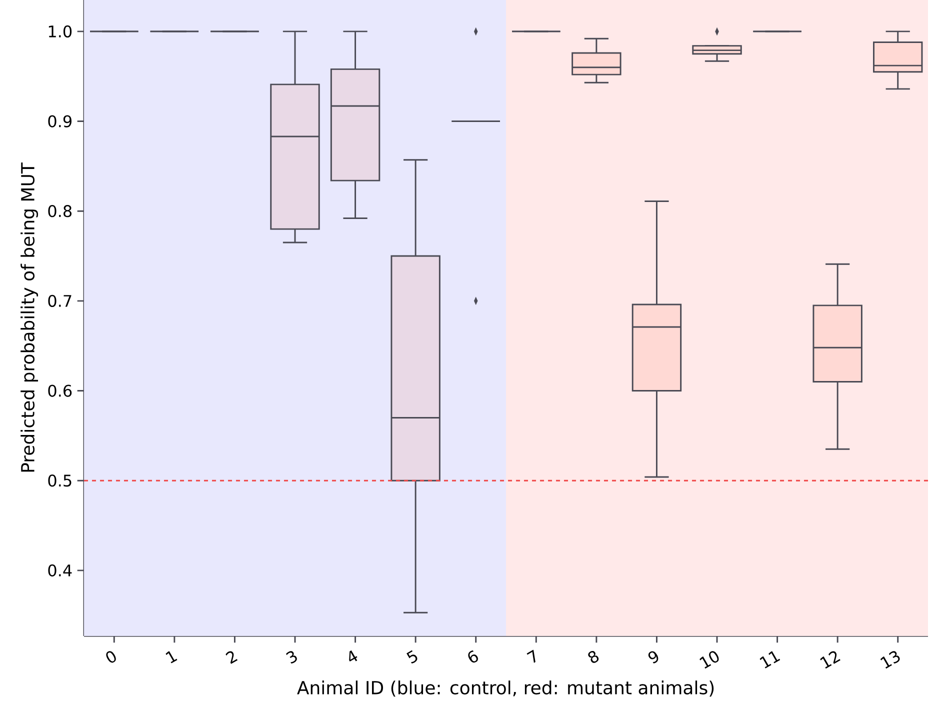  What do you see at coordinates (232, 657) in the screenshot?
I see `x-tick-label: 2` at bounding box center [232, 657].